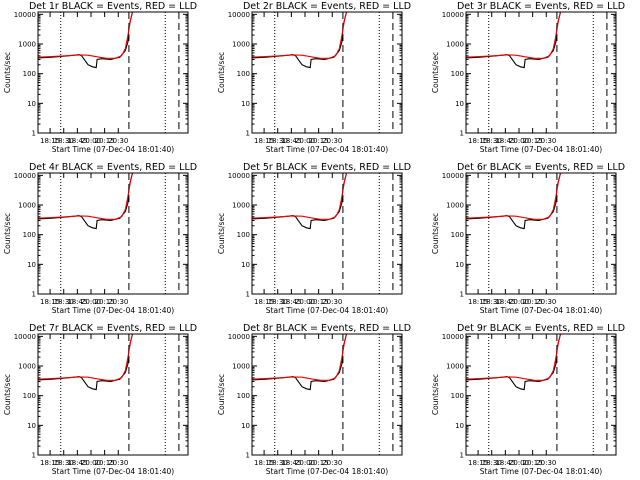  I want to click on panel-title: Det 5r BLACK = Events, RED = LLD, so click(327, 167).